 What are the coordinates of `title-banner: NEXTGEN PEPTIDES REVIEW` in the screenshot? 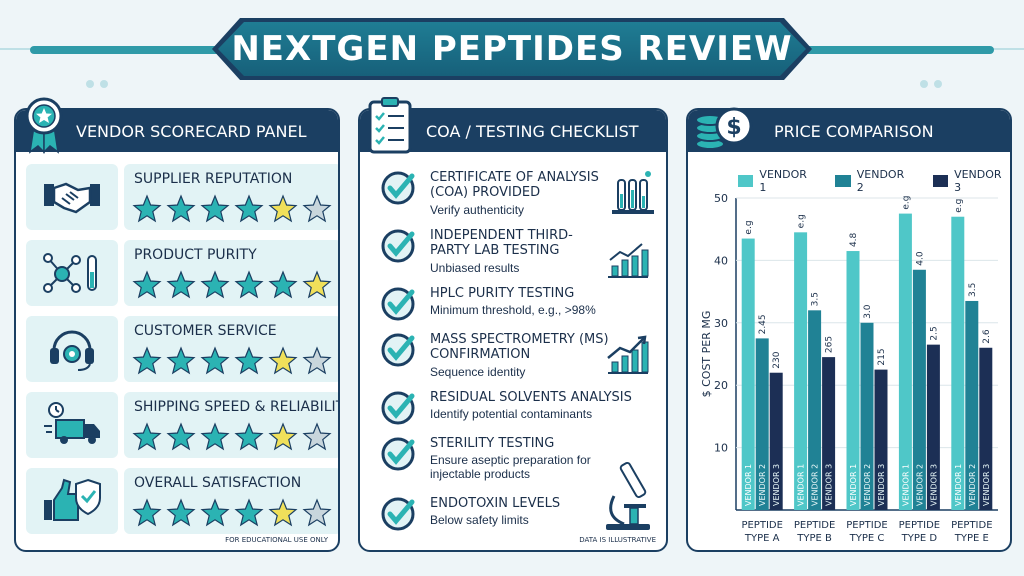 It's located at (512, 49).